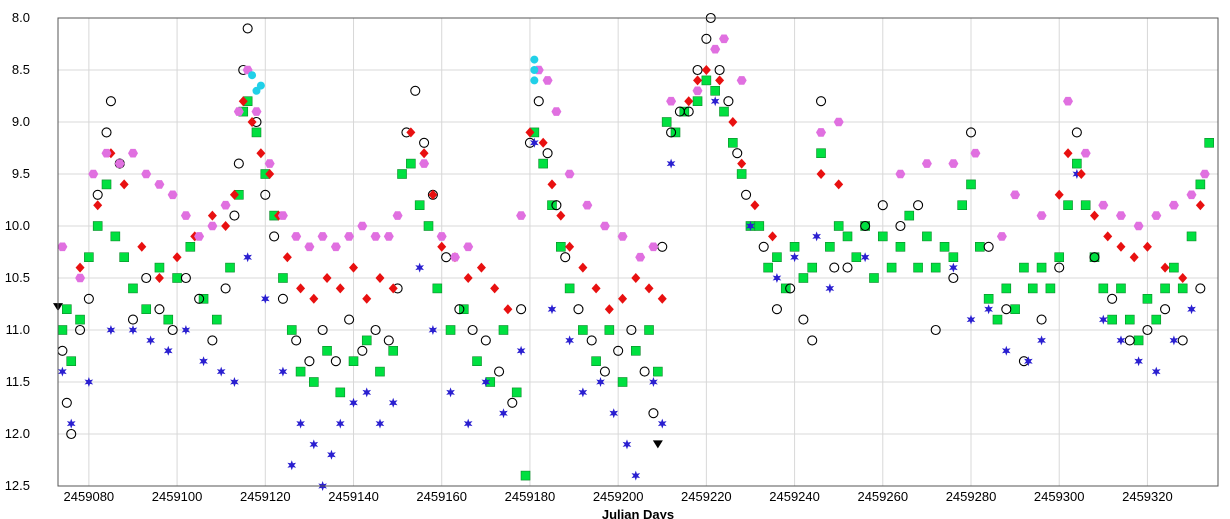 This screenshot has width=1230, height=519. Describe the element at coordinates (18, 381) in the screenshot. I see `y-tick-label: 11.5` at that location.